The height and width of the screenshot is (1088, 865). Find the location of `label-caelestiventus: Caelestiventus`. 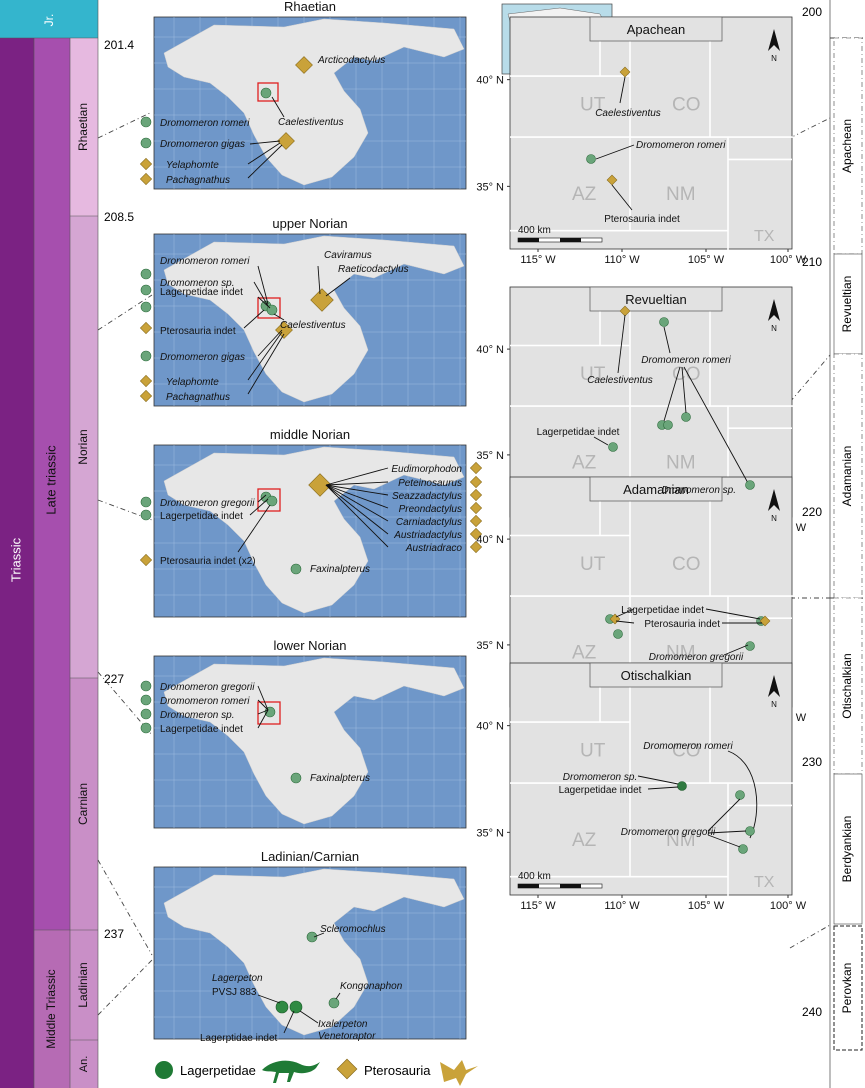

label-caelestiventus: Caelestiventus is located at coordinates (311, 122).